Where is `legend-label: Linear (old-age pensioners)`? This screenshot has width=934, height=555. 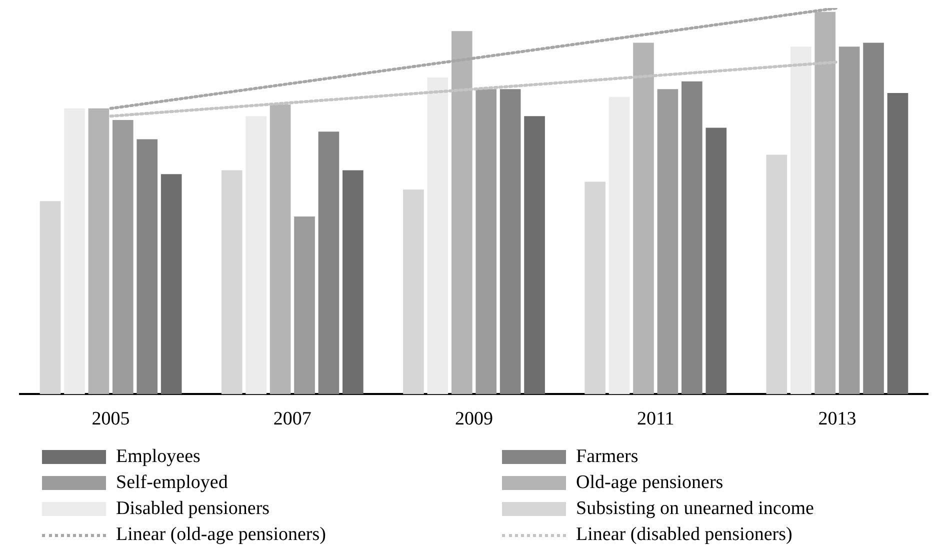
legend-label: Linear (old-age pensioners) is located at coordinates (221, 535).